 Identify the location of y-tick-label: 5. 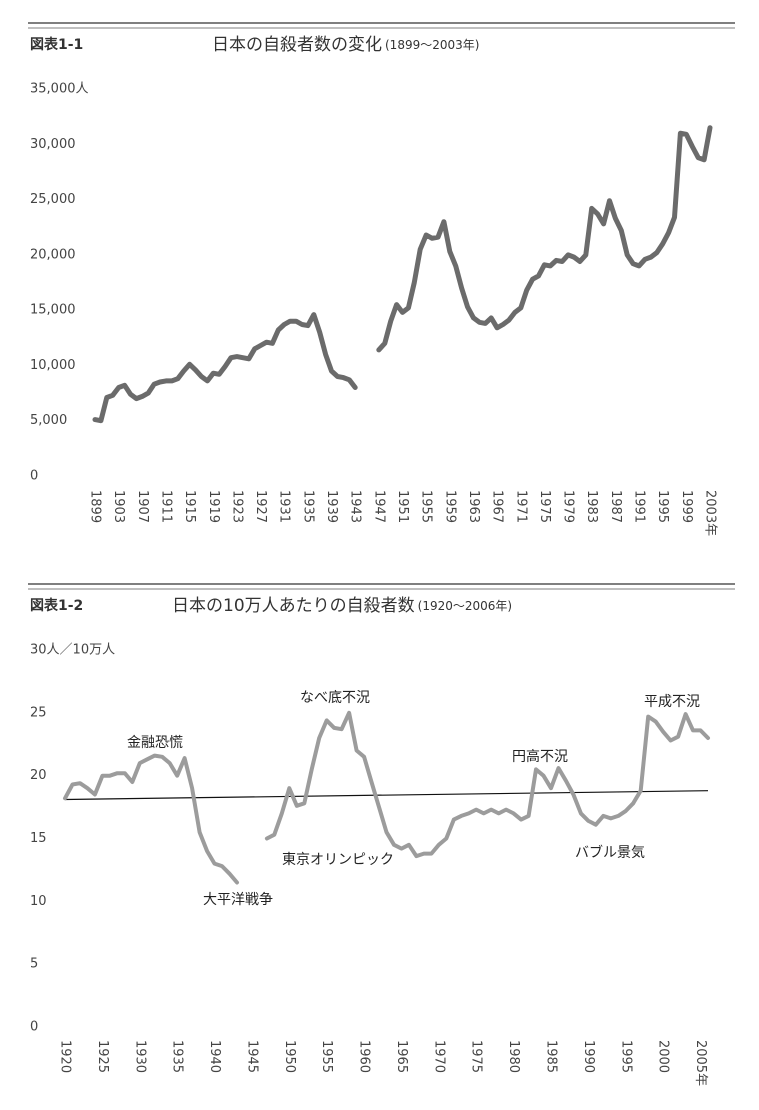
(34, 964).